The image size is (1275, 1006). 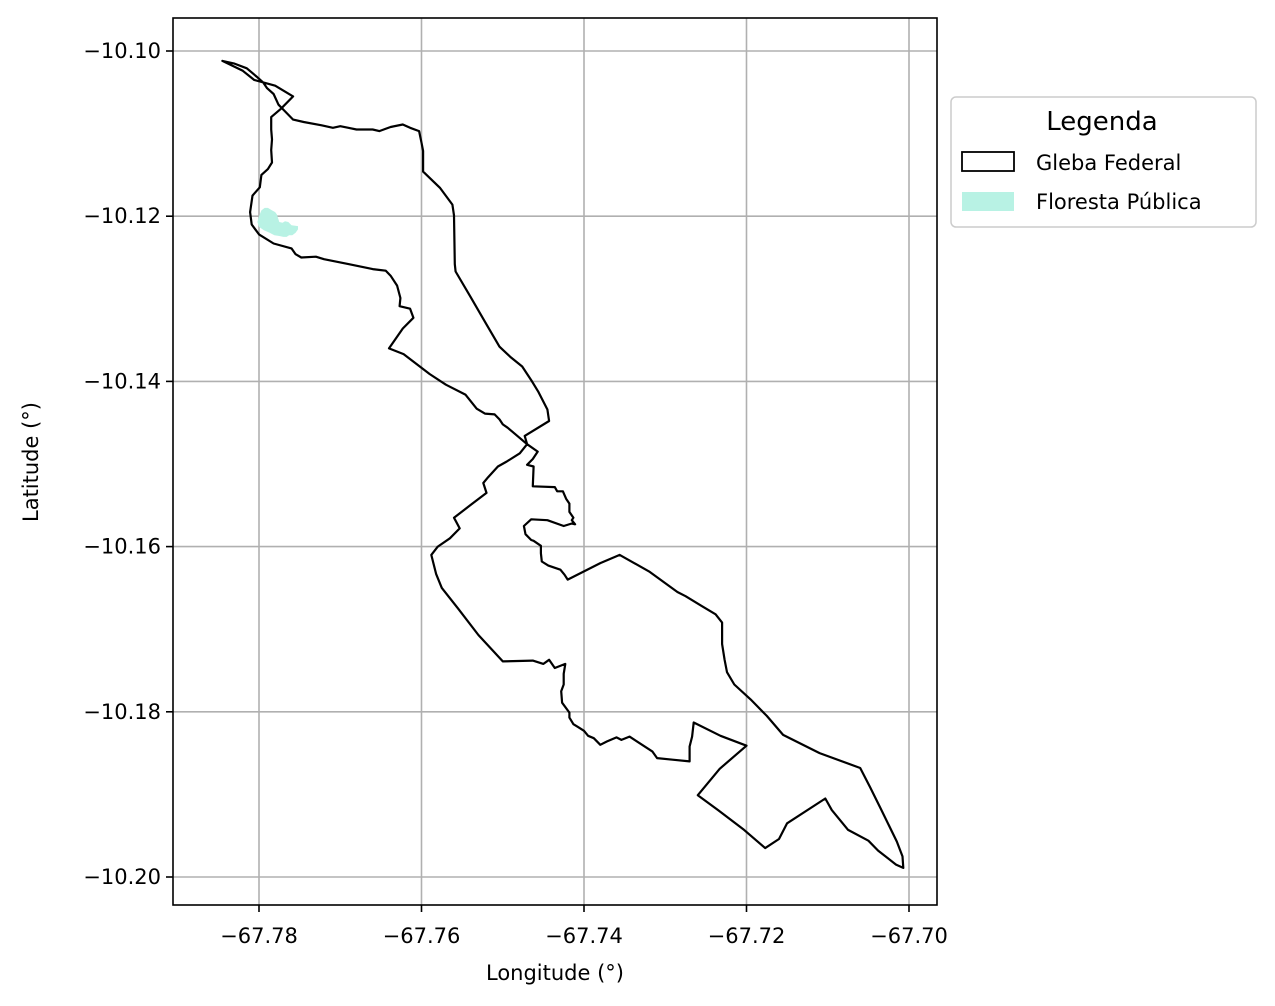 I want to click on y-tick-label: −10.12, so click(x=122, y=216).